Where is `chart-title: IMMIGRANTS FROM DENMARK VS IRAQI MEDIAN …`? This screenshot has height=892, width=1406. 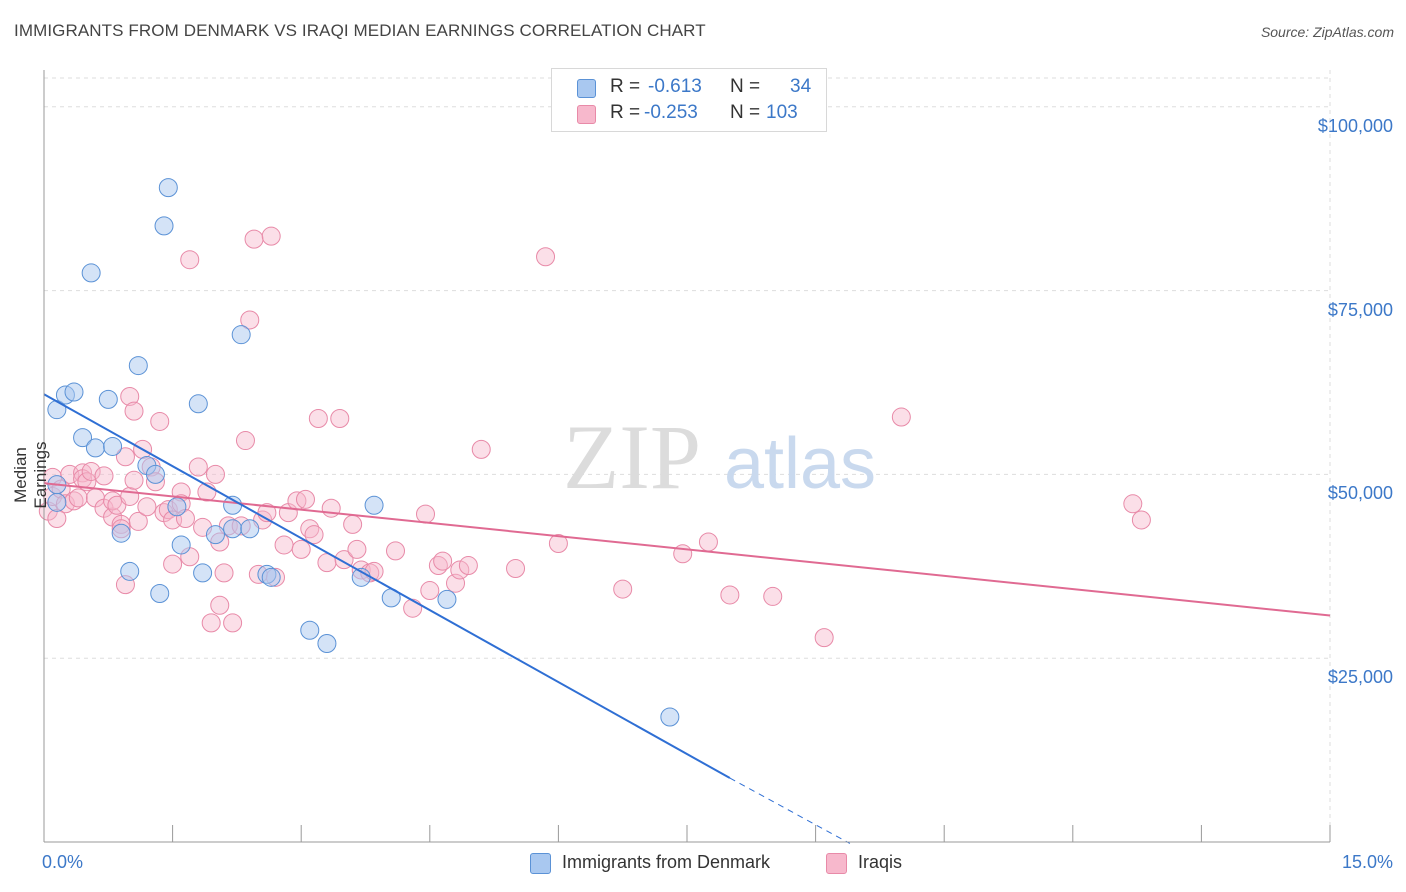 chart-title: IMMIGRANTS FROM DENMARK VS IRAQI MEDIAN … is located at coordinates (360, 30).